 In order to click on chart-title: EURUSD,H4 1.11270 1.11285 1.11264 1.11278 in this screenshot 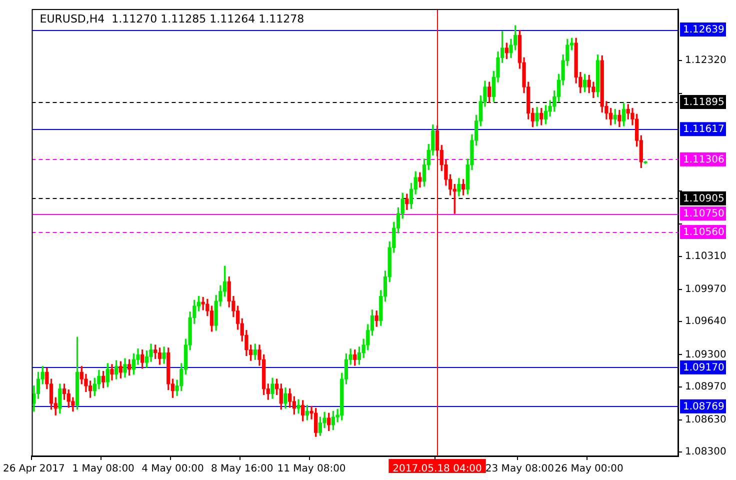, I will do `click(172, 19)`.